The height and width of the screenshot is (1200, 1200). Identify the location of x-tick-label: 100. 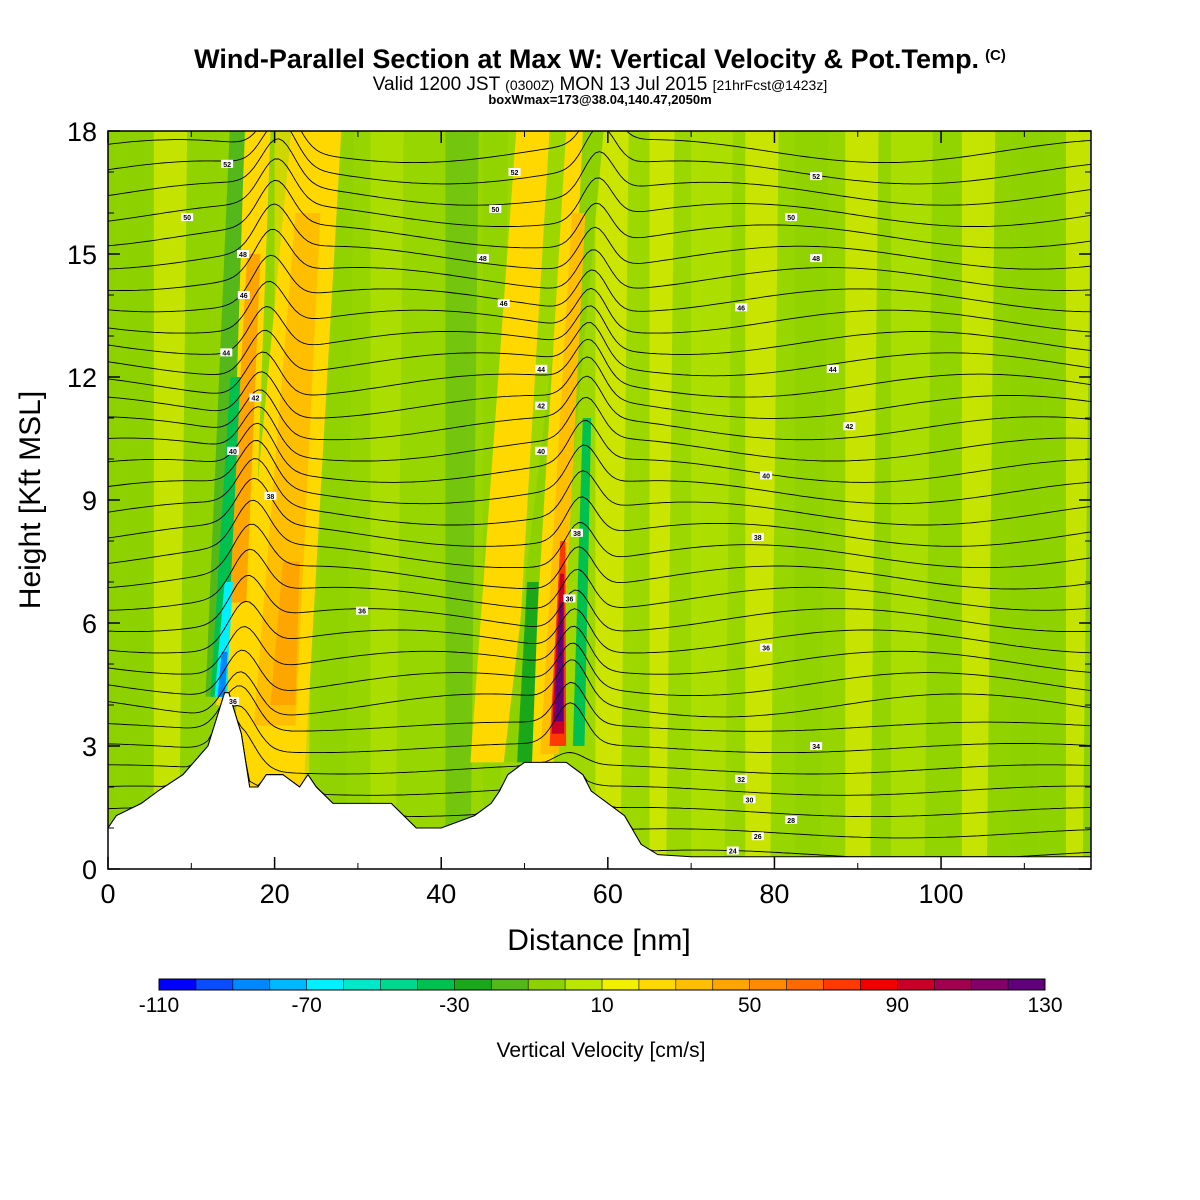
(941, 894).